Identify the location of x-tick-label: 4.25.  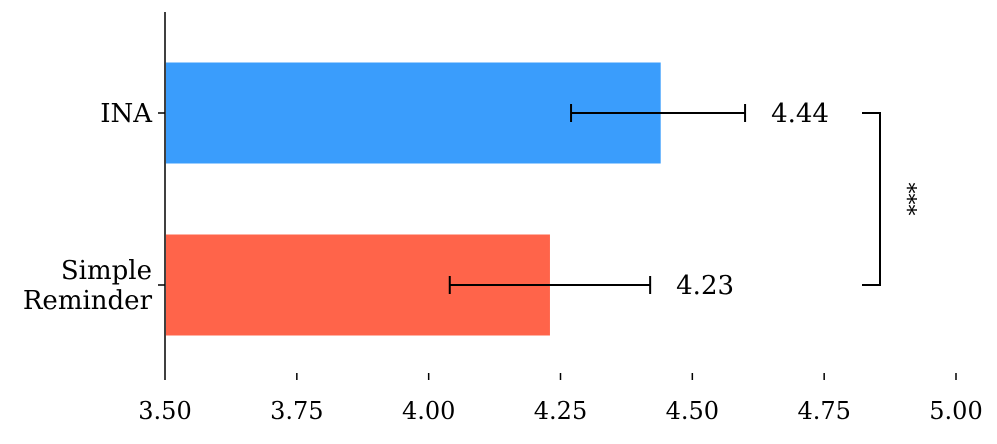
(560, 411).